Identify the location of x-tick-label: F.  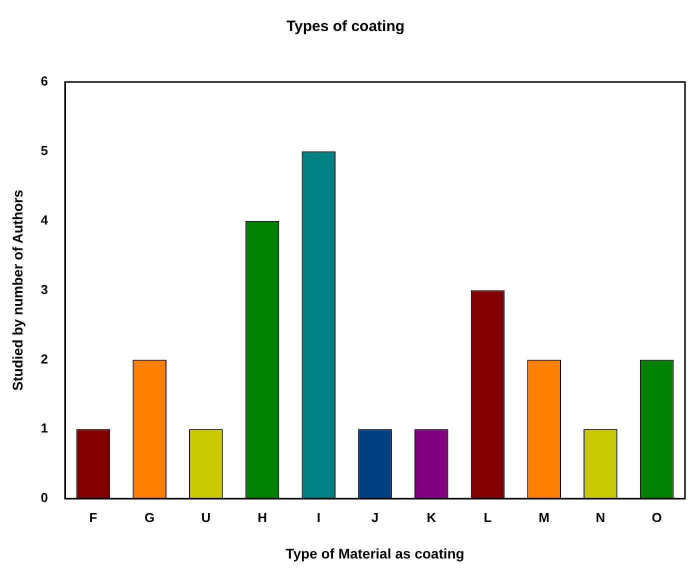
(93, 517).